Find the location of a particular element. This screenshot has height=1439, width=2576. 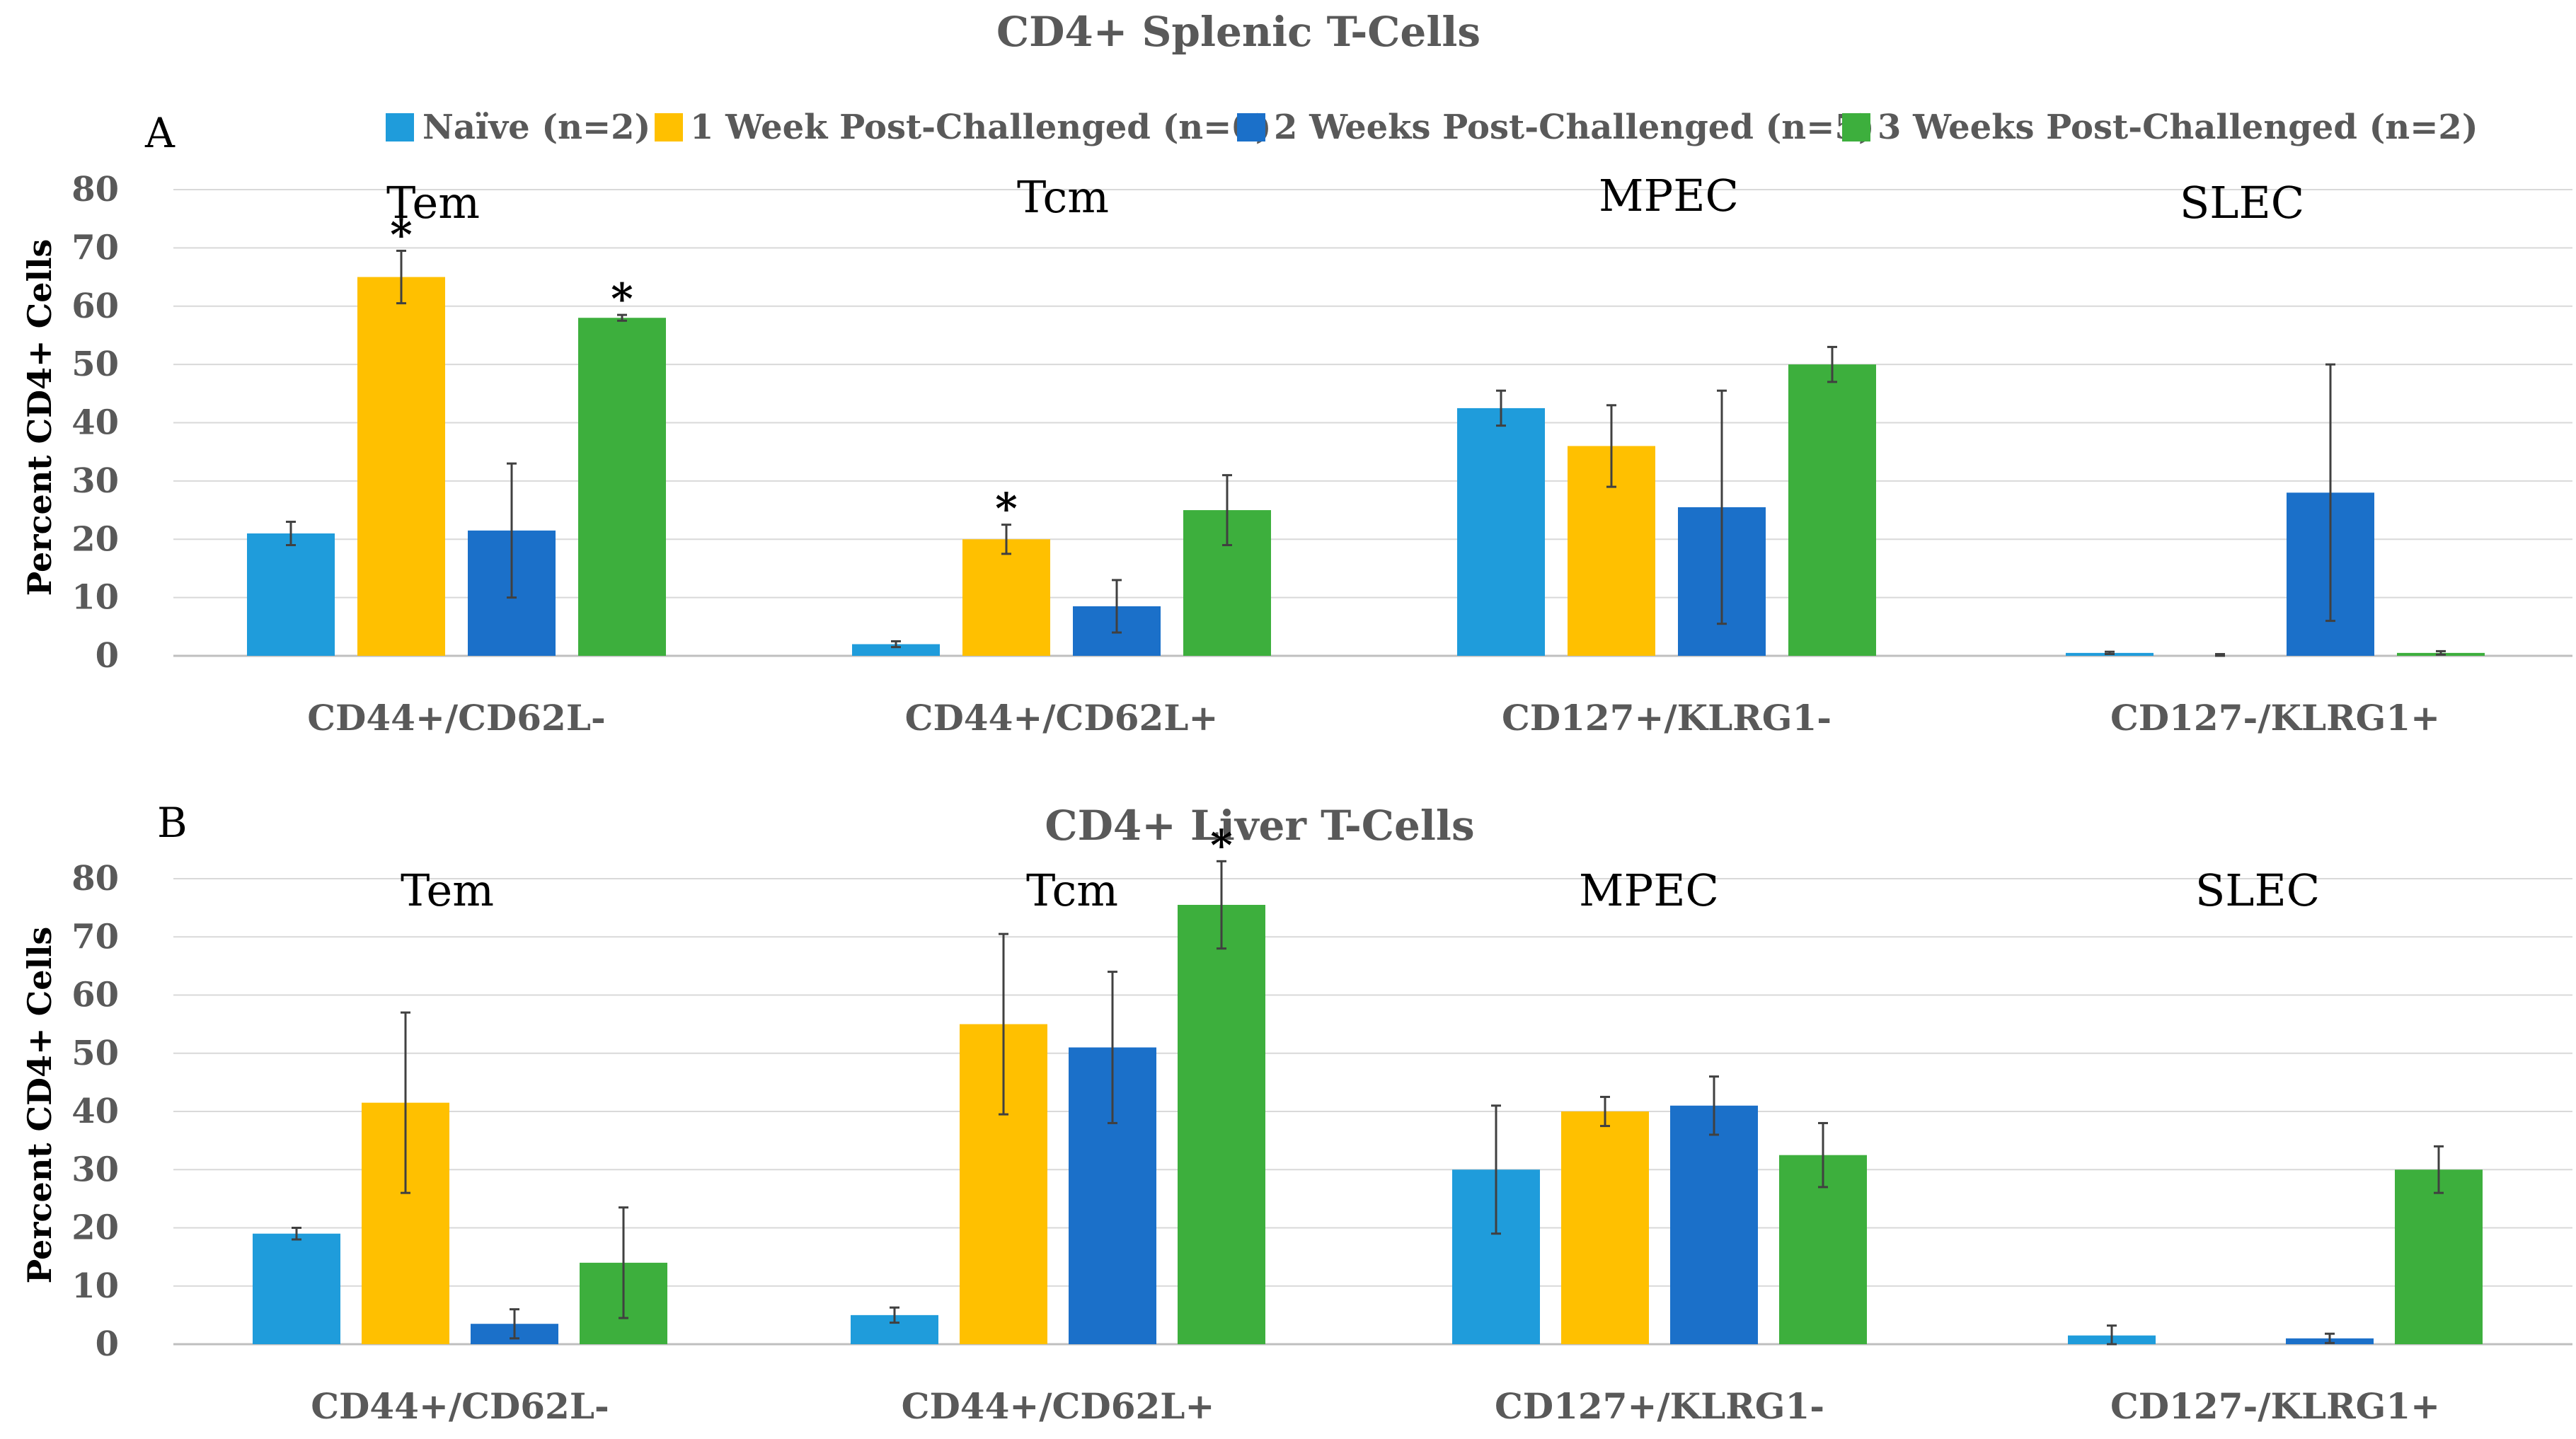

legend-swatch-3weeks is located at coordinates (1856, 127).